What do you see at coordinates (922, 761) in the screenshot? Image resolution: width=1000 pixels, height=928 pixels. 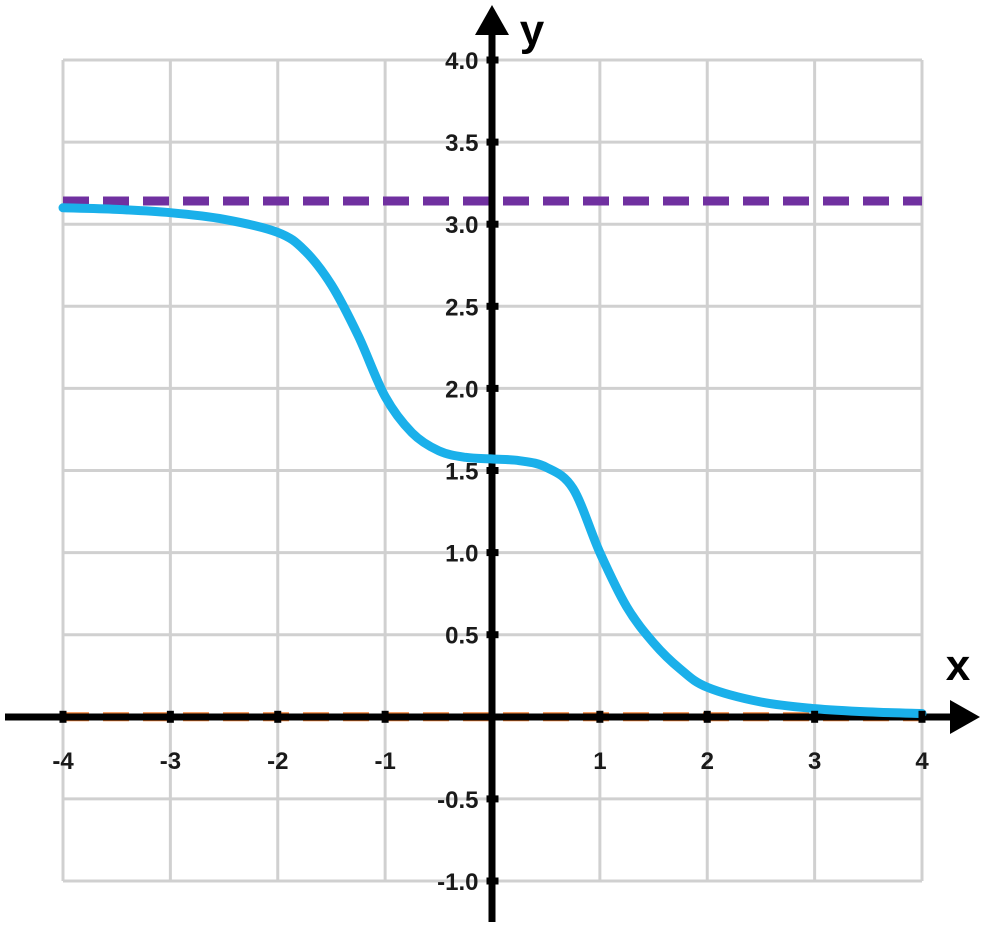 I see `x-tick-label: 4` at bounding box center [922, 761].